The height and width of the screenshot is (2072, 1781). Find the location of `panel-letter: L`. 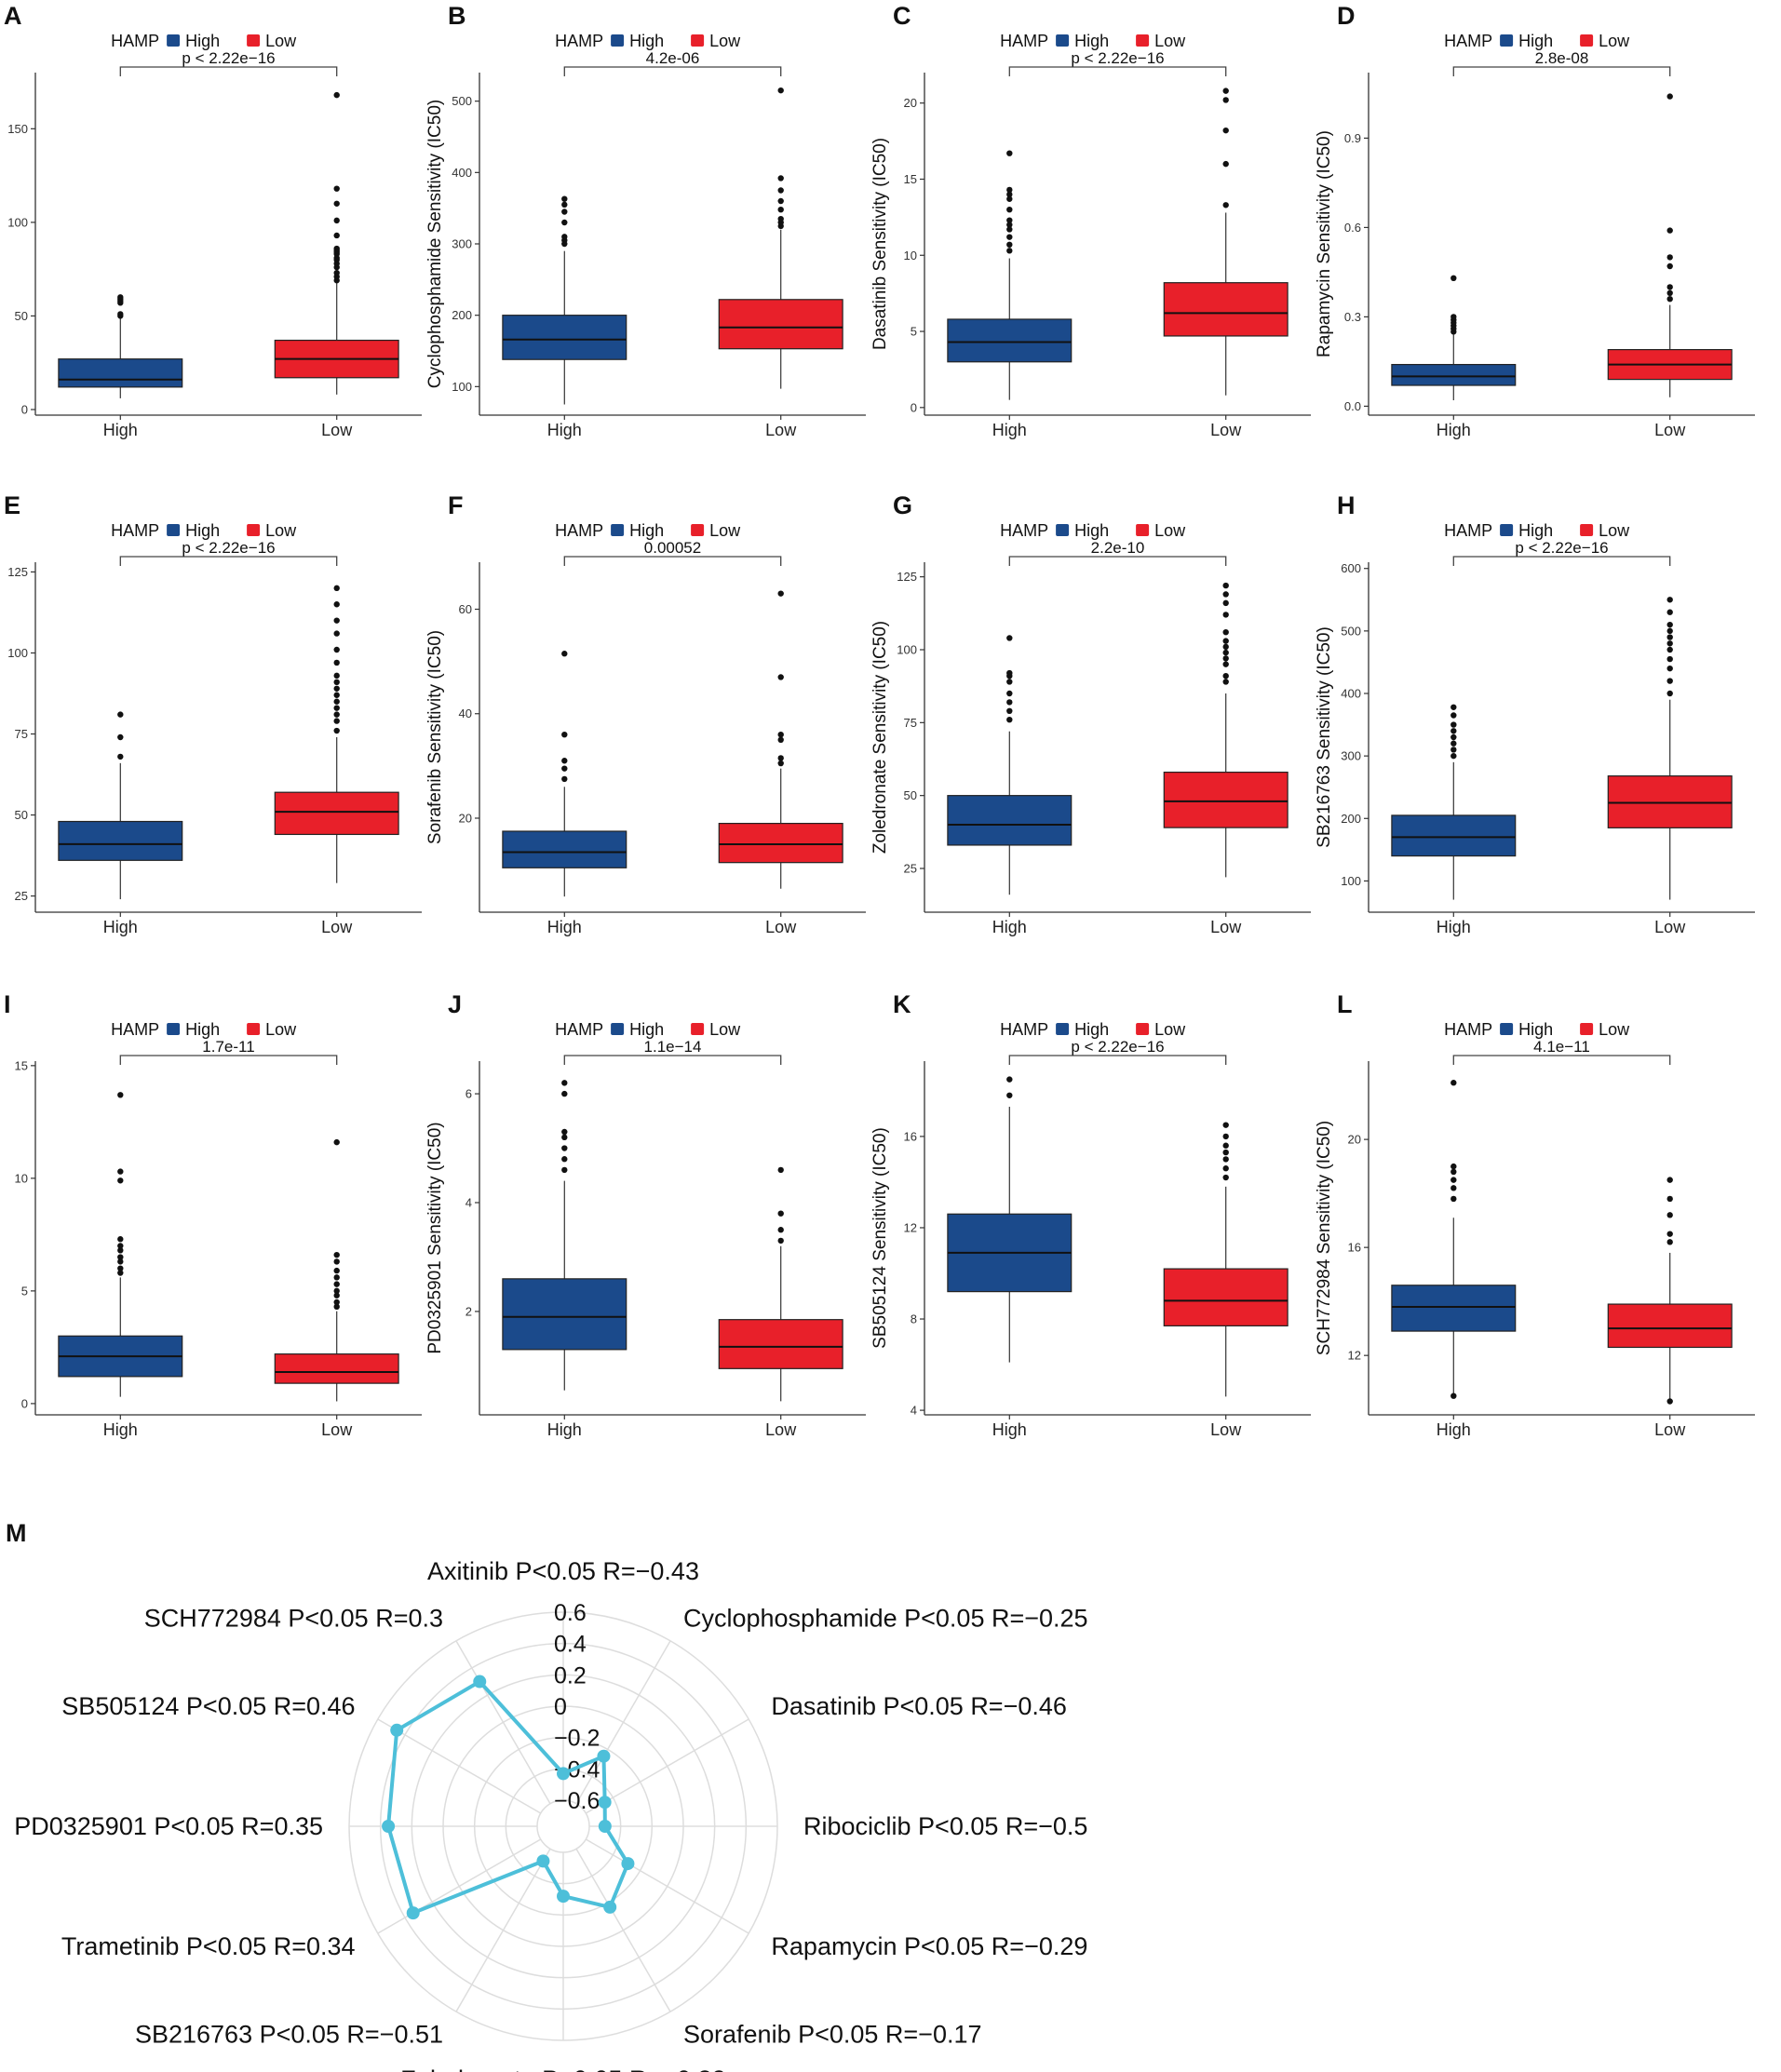

panel-letter: L is located at coordinates (1345, 1004).